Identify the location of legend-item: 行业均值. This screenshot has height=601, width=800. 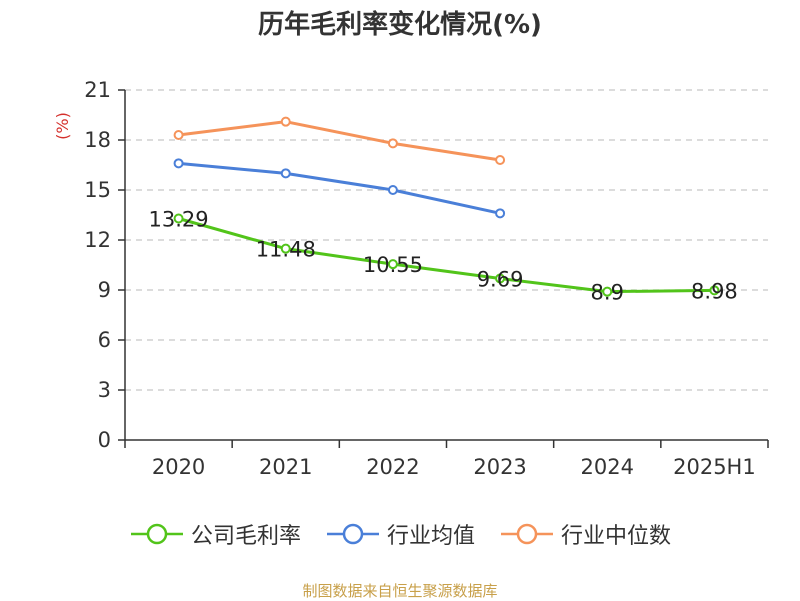
(400, 534).